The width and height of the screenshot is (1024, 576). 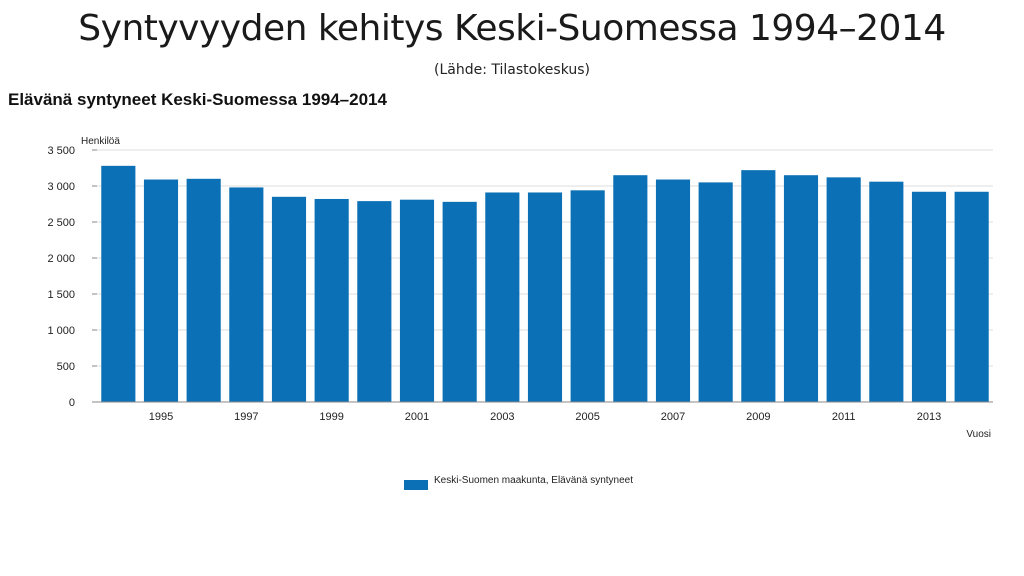 I want to click on y-tick-label: 1 500, so click(x=61, y=295).